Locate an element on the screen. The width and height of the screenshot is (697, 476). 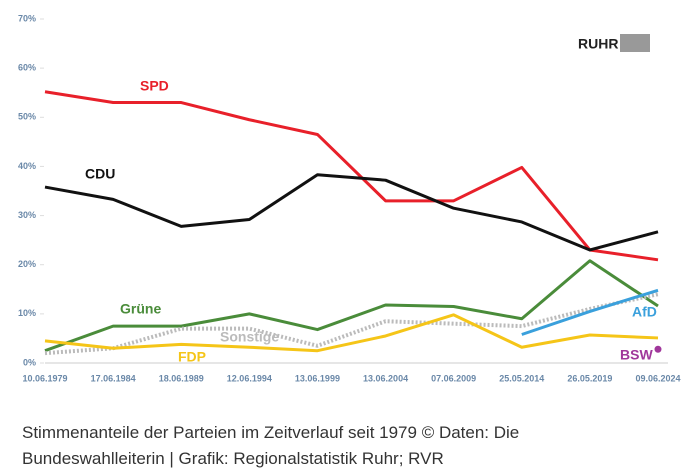
x-tick-label: 18.06.1989 is located at coordinates (181, 378).